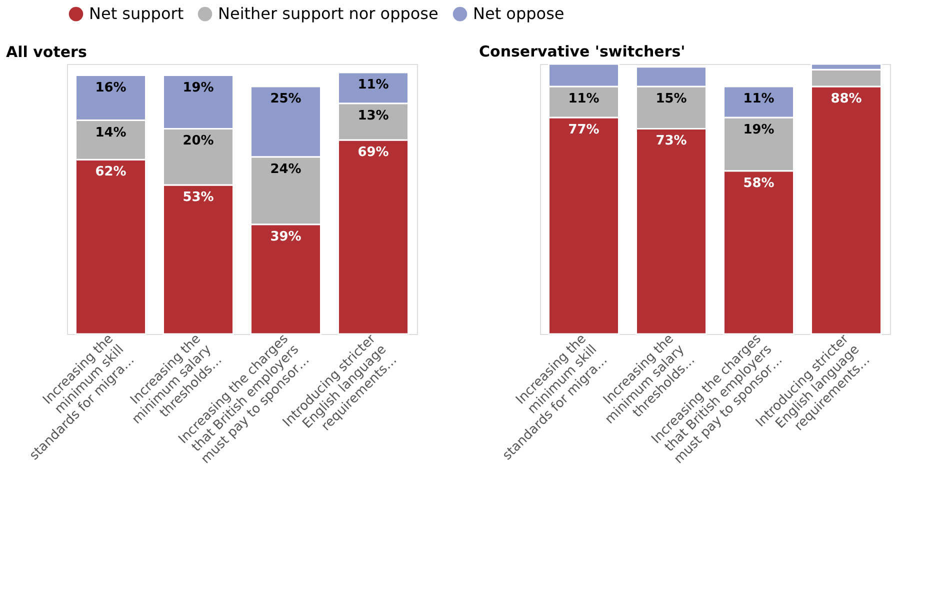  I want to click on data-label: 77%, so click(584, 130).